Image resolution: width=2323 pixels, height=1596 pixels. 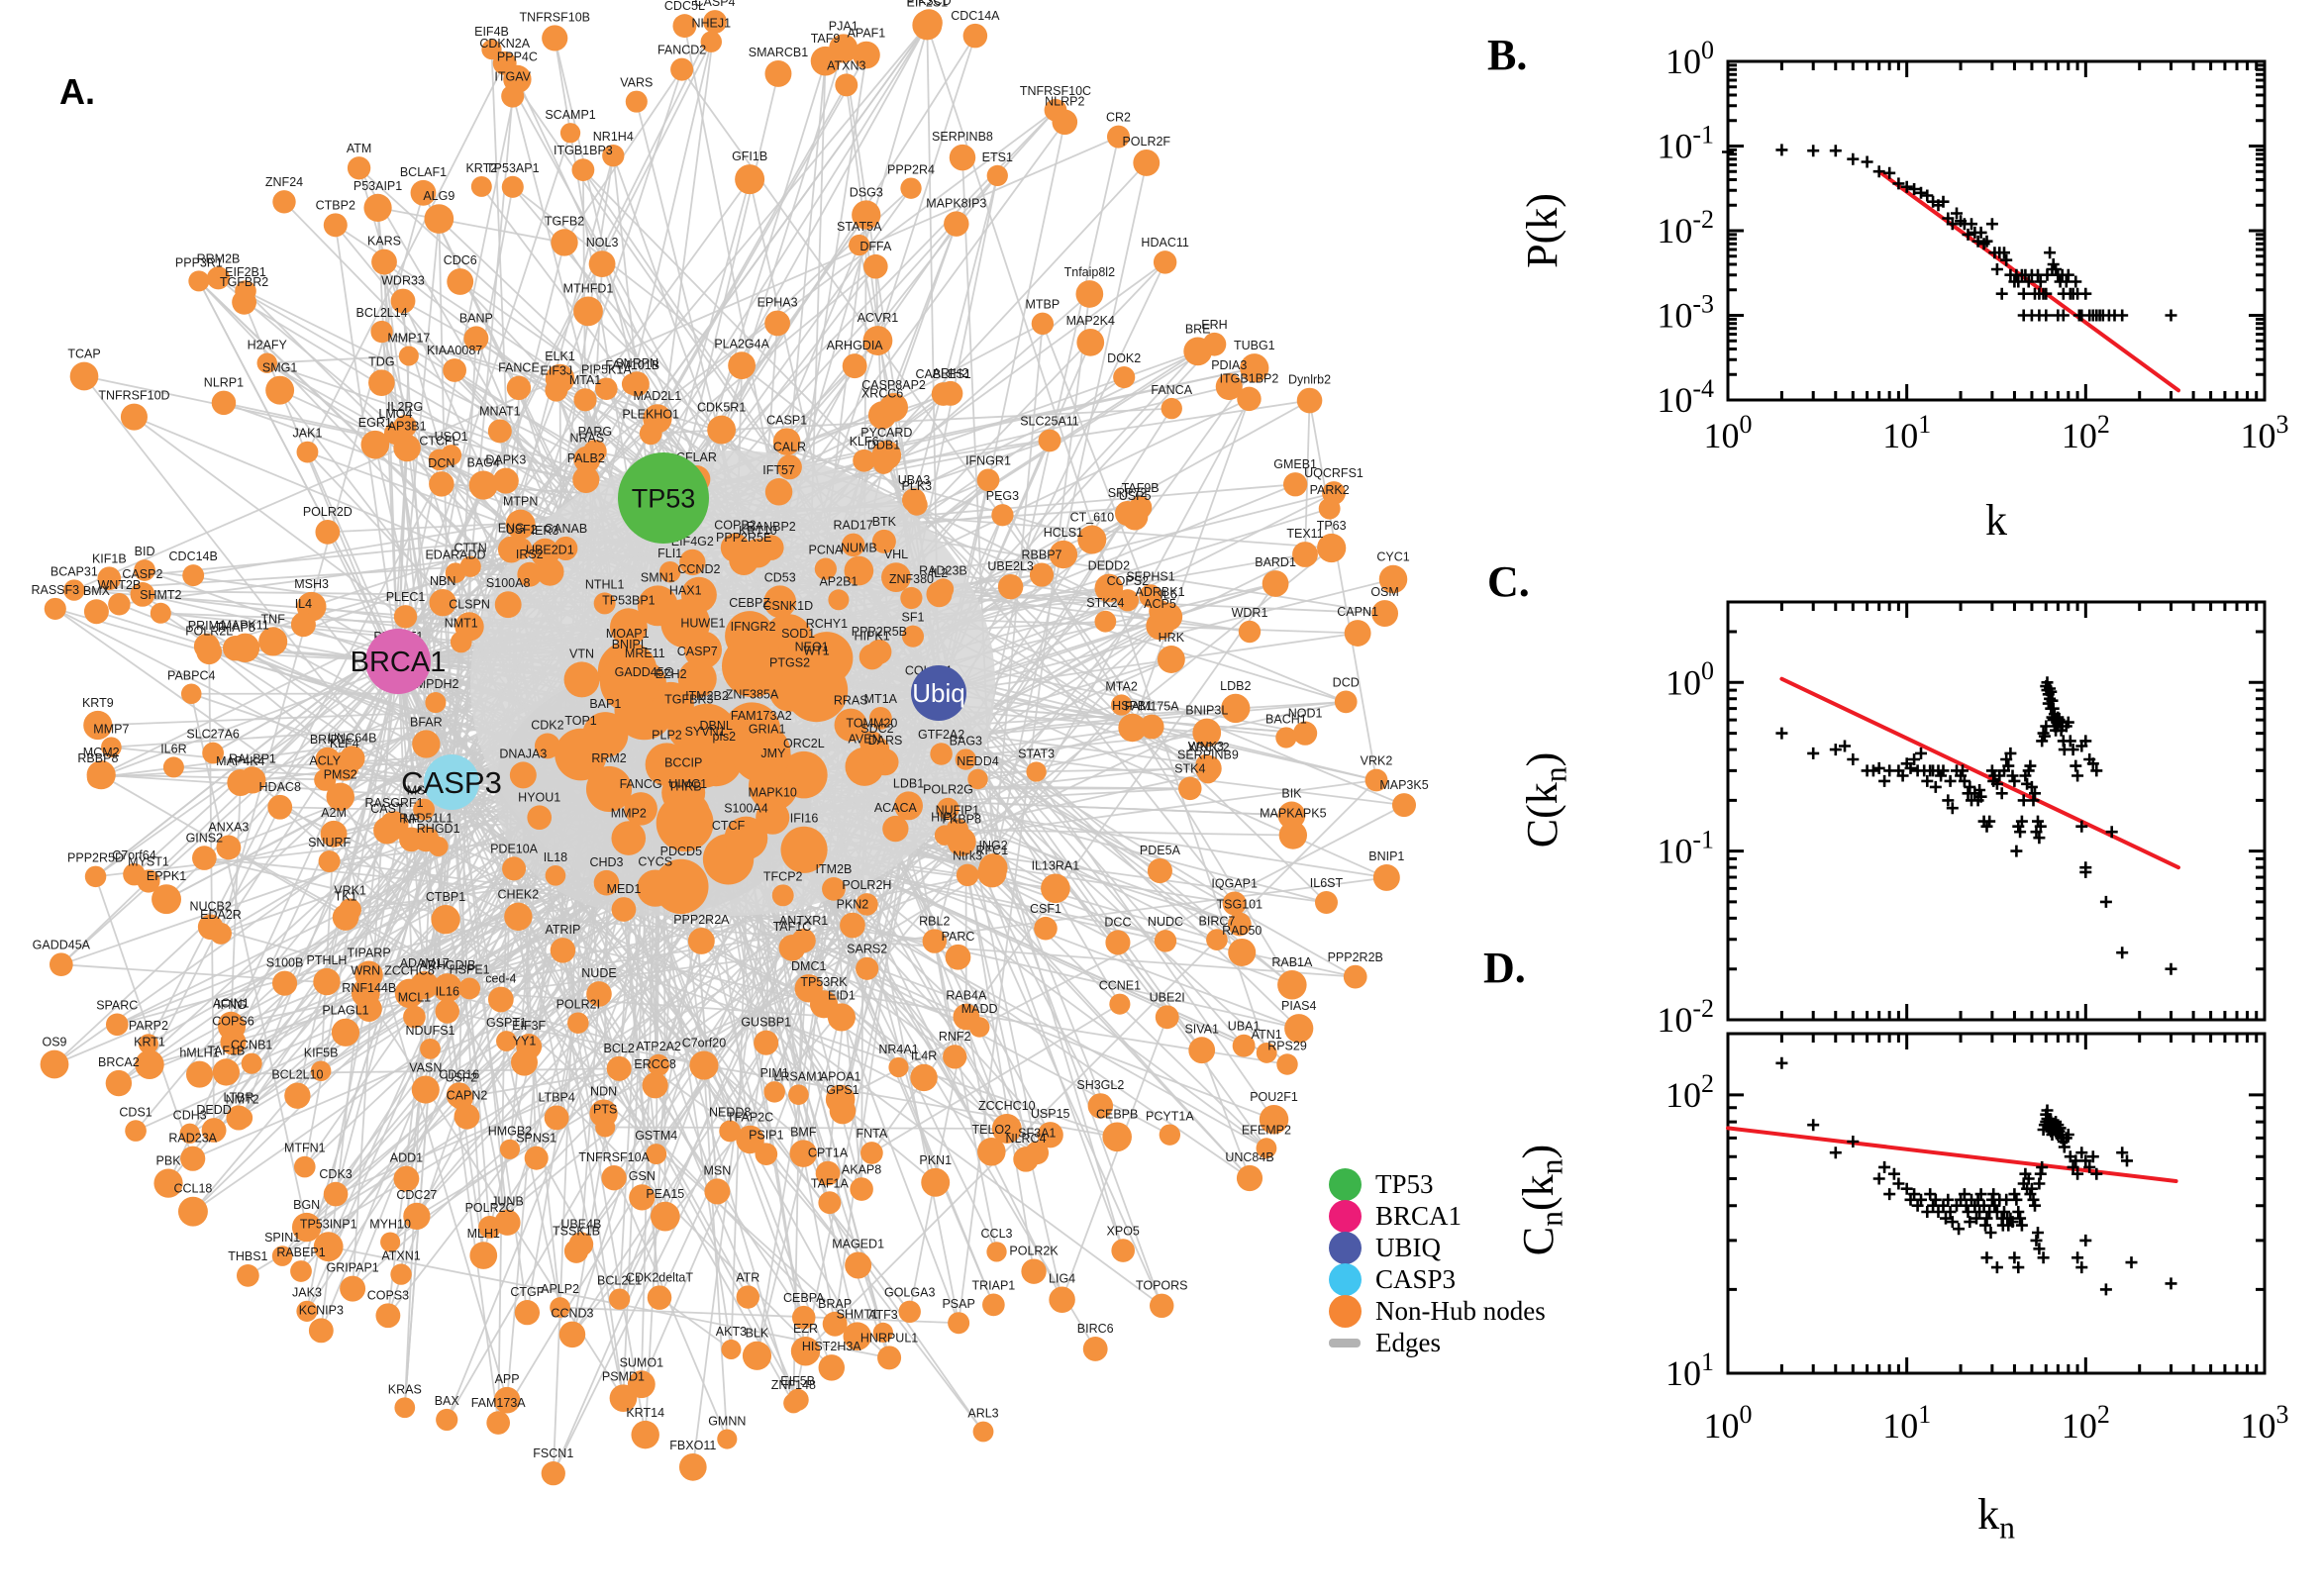 What do you see at coordinates (553, 1453) in the screenshot?
I see `network-node-label: FSCN1` at bounding box center [553, 1453].